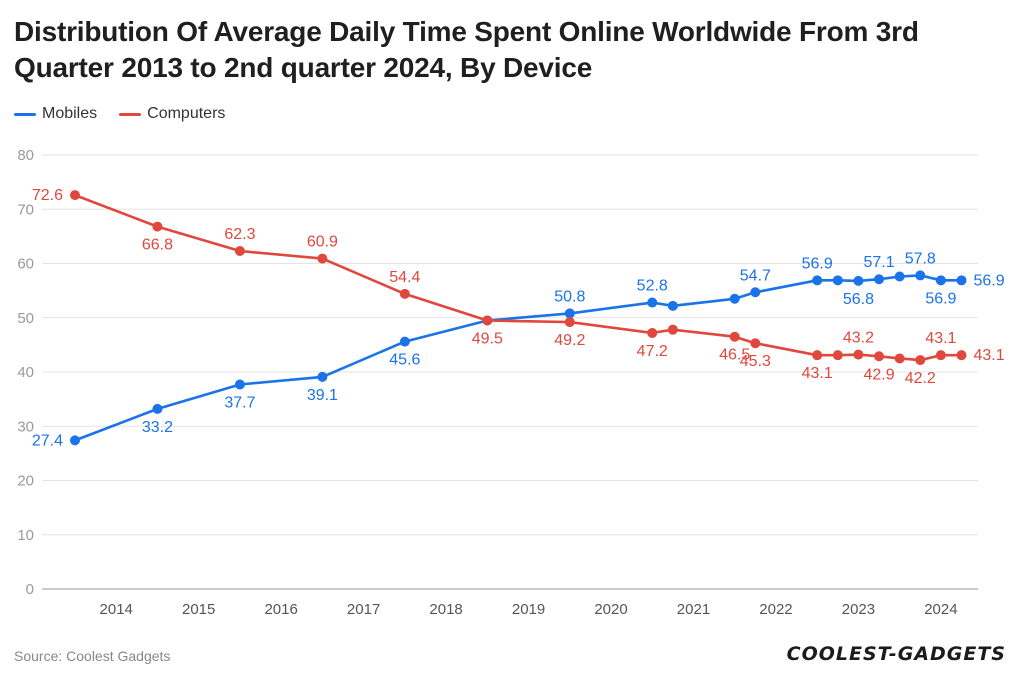 This screenshot has width=1024, height=680. What do you see at coordinates (239, 234) in the screenshot?
I see `data-label-computers: 62.3` at bounding box center [239, 234].